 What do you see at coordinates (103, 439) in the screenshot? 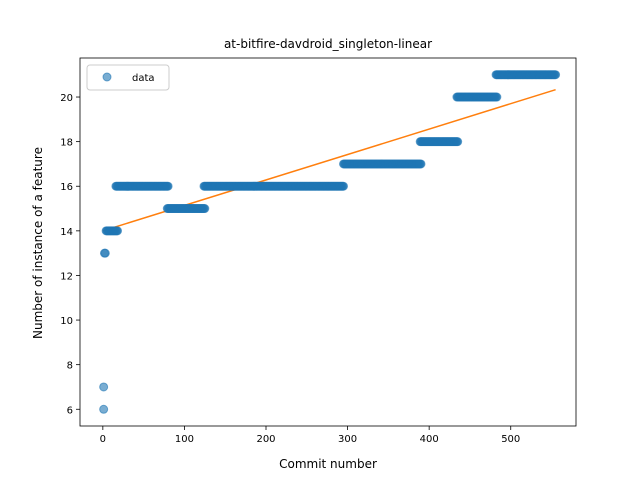
I see `x-tick-label: 0` at bounding box center [103, 439].